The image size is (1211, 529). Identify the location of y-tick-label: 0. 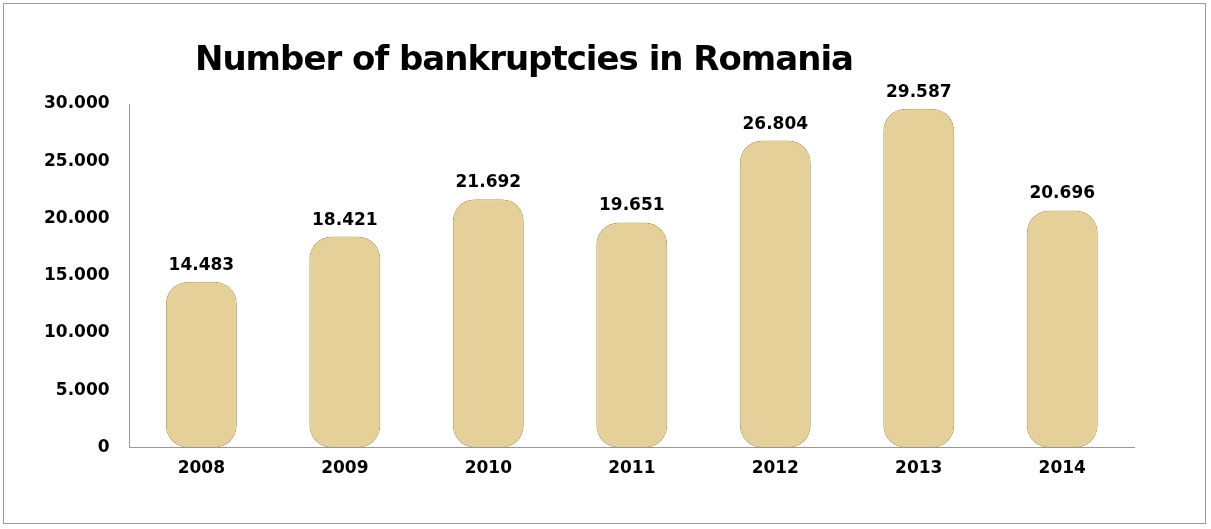
(103, 446).